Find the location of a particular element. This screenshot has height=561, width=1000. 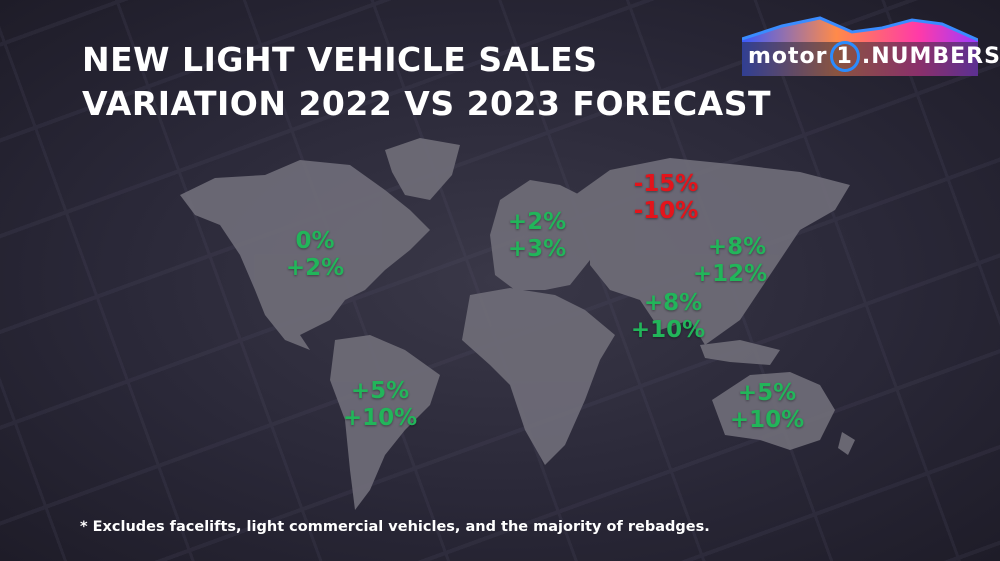

logo-mark: 1 is located at coordinates (844, 56).